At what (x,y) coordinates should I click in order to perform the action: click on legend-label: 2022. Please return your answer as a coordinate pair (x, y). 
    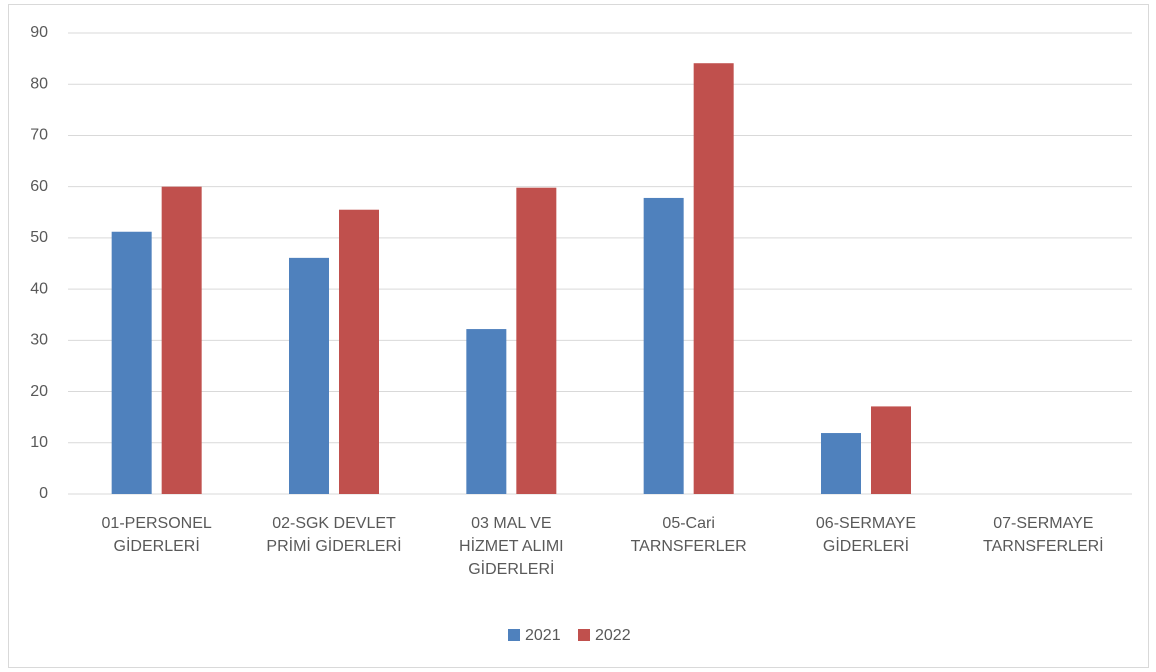
    Looking at the image, I should click on (613, 635).